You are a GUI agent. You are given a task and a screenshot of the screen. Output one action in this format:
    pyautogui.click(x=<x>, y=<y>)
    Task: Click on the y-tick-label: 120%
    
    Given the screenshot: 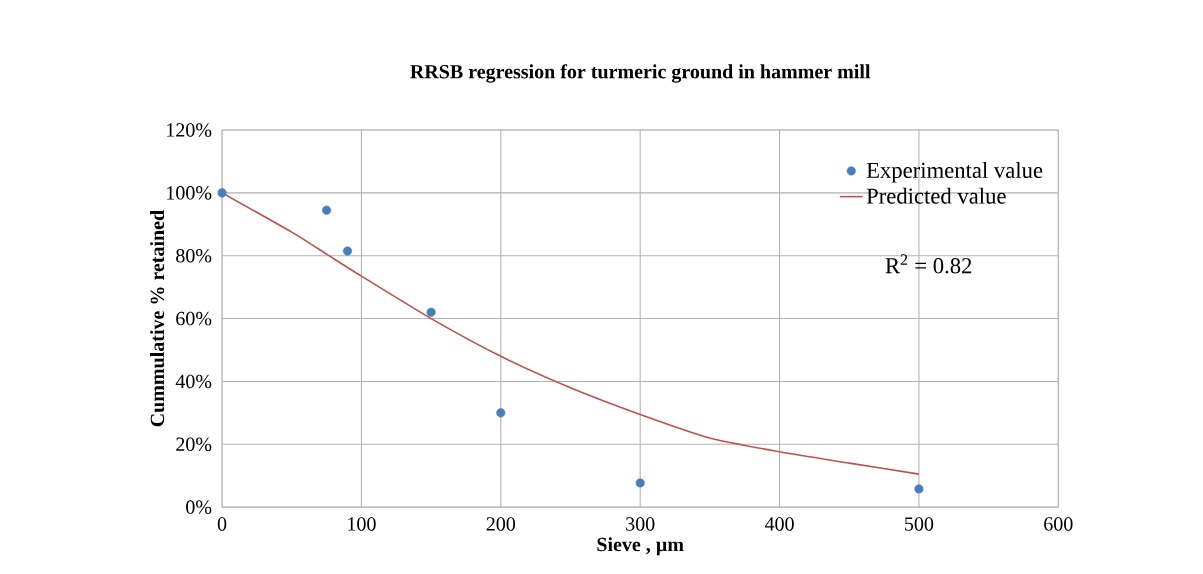 What is the action you would take?
    pyautogui.click(x=189, y=130)
    